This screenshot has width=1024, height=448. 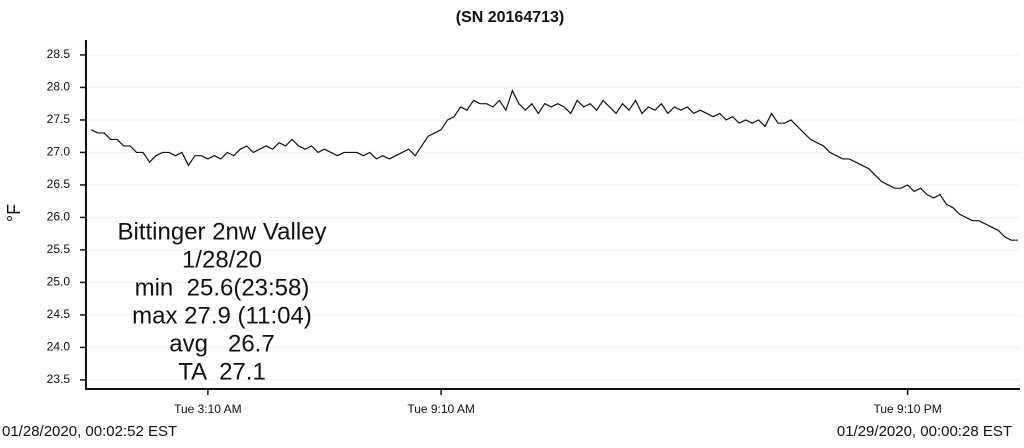 I want to click on y-tick-label: 26.0, so click(x=59, y=217).